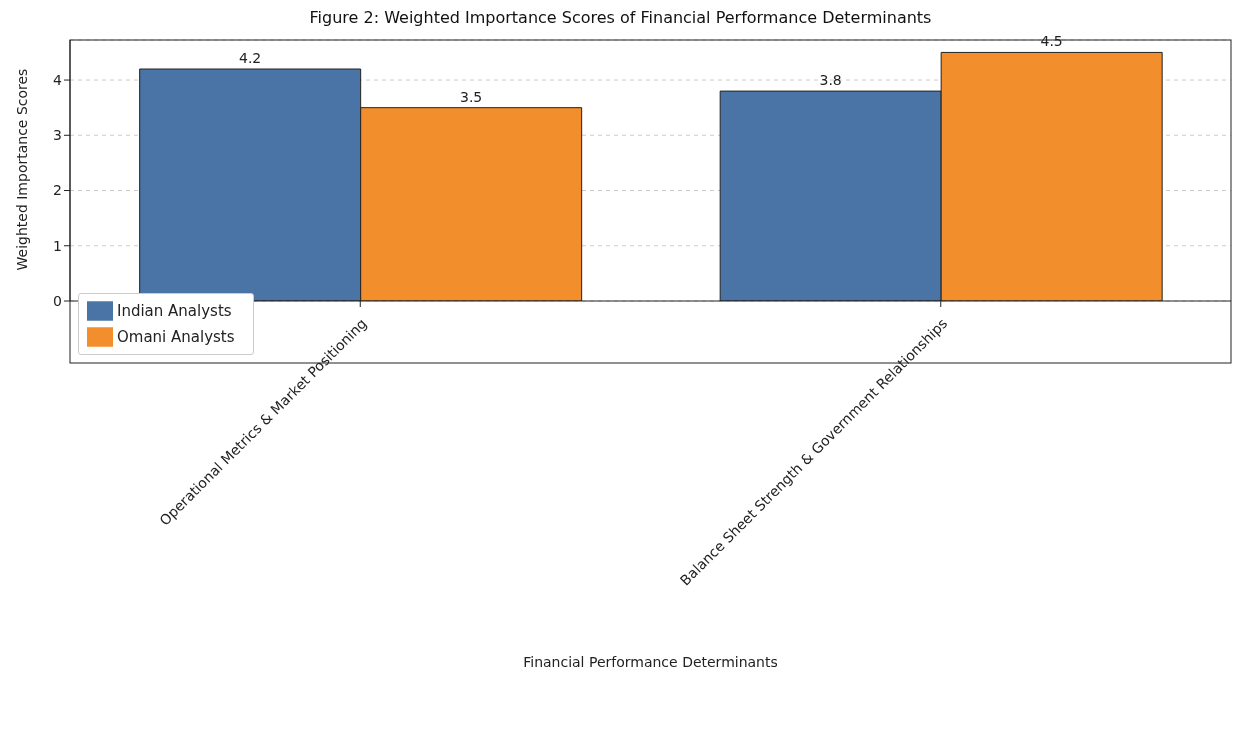 The height and width of the screenshot is (733, 1239). I want to click on legend-label: Indian Analysts, so click(174, 310).